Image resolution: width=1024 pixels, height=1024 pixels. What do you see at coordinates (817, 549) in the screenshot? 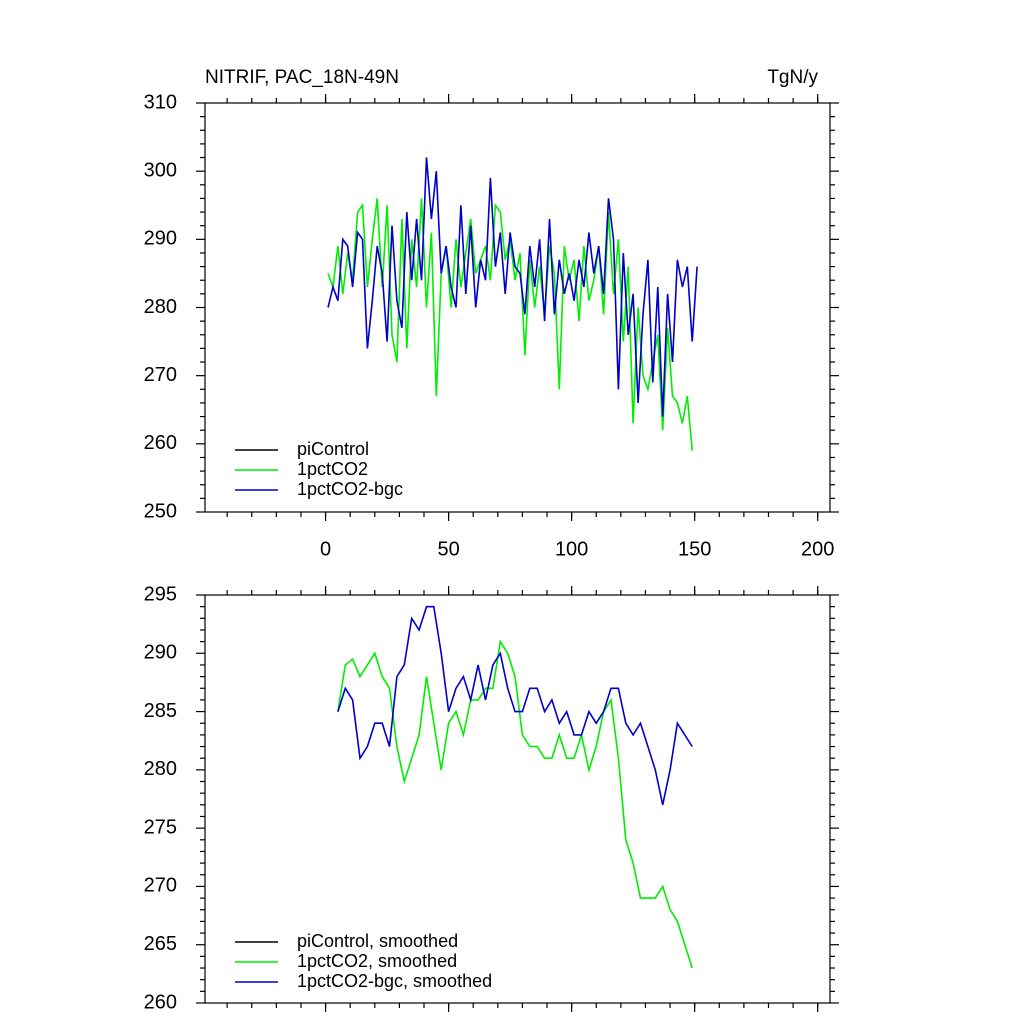
I see `x-tick-label: 200` at bounding box center [817, 549].